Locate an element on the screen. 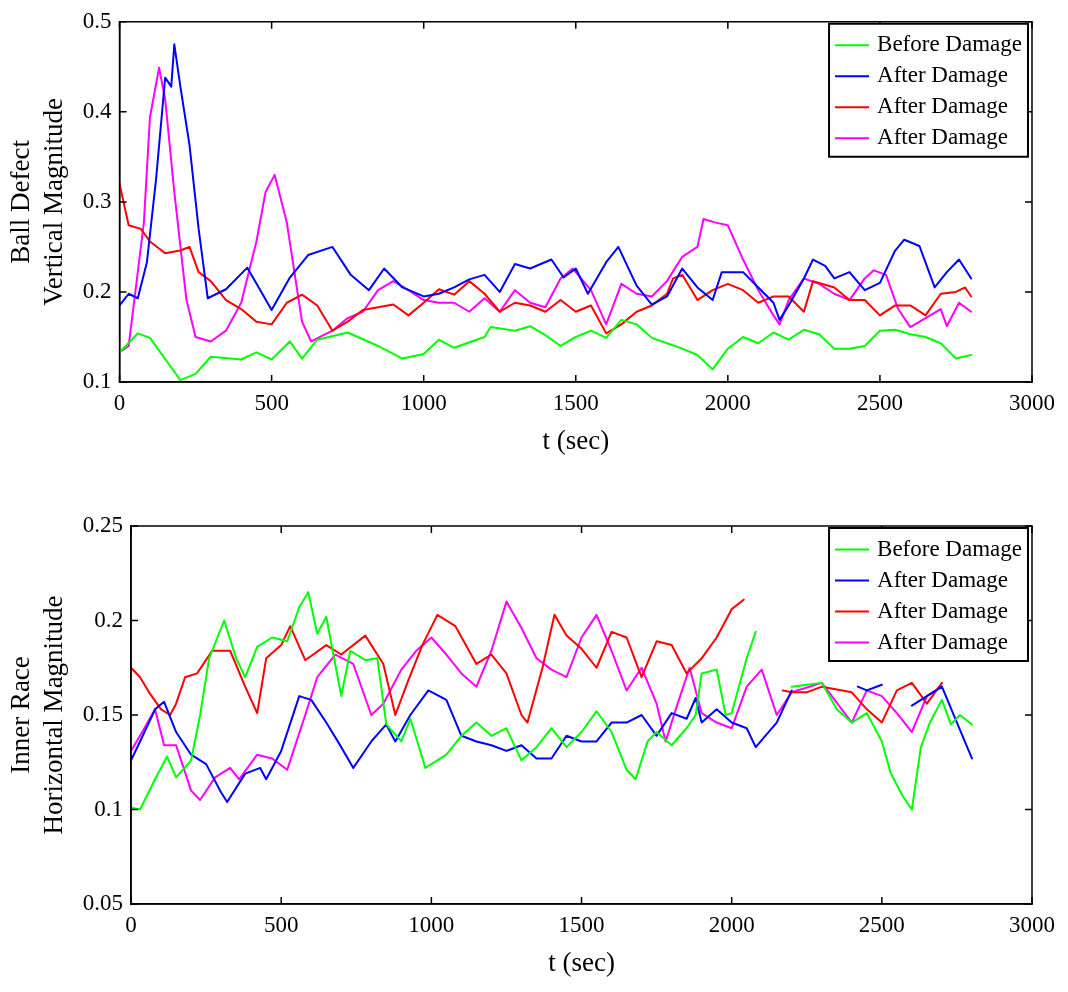 This screenshot has height=992, width=1068. y-tick-label: 0.5 is located at coordinates (97, 20).